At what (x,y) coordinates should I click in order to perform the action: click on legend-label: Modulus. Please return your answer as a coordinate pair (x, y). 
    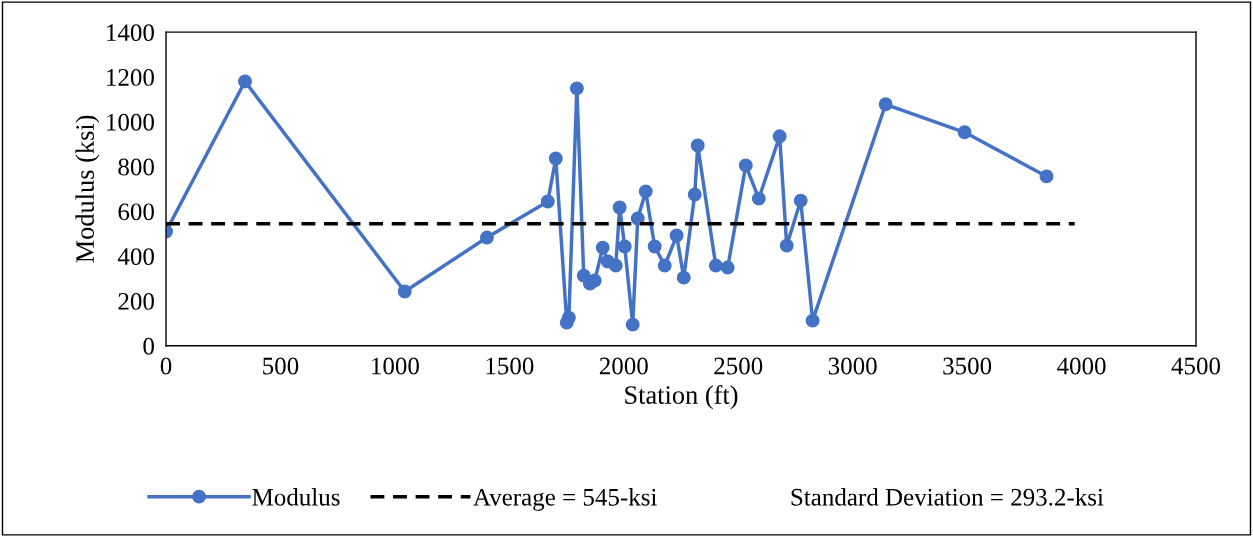
    Looking at the image, I should click on (296, 497).